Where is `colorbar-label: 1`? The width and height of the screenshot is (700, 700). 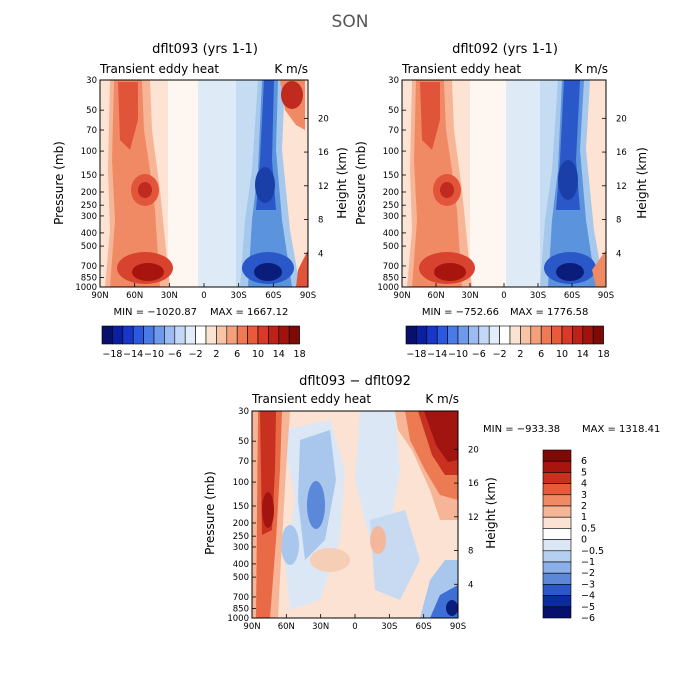 colorbar-label: 1 is located at coordinates (584, 517).